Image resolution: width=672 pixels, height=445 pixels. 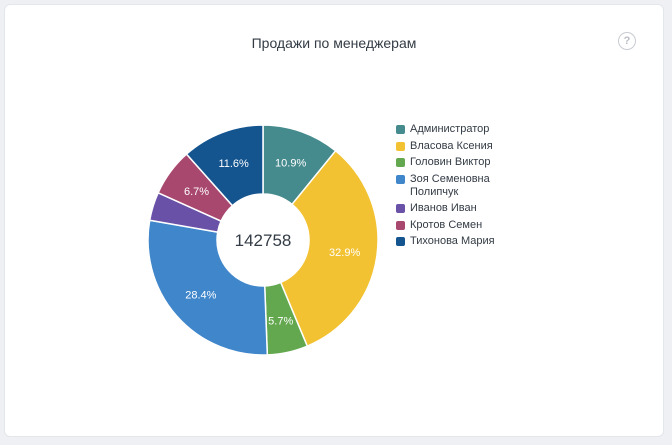 I want to click on help-icon: ?, so click(x=627, y=41).